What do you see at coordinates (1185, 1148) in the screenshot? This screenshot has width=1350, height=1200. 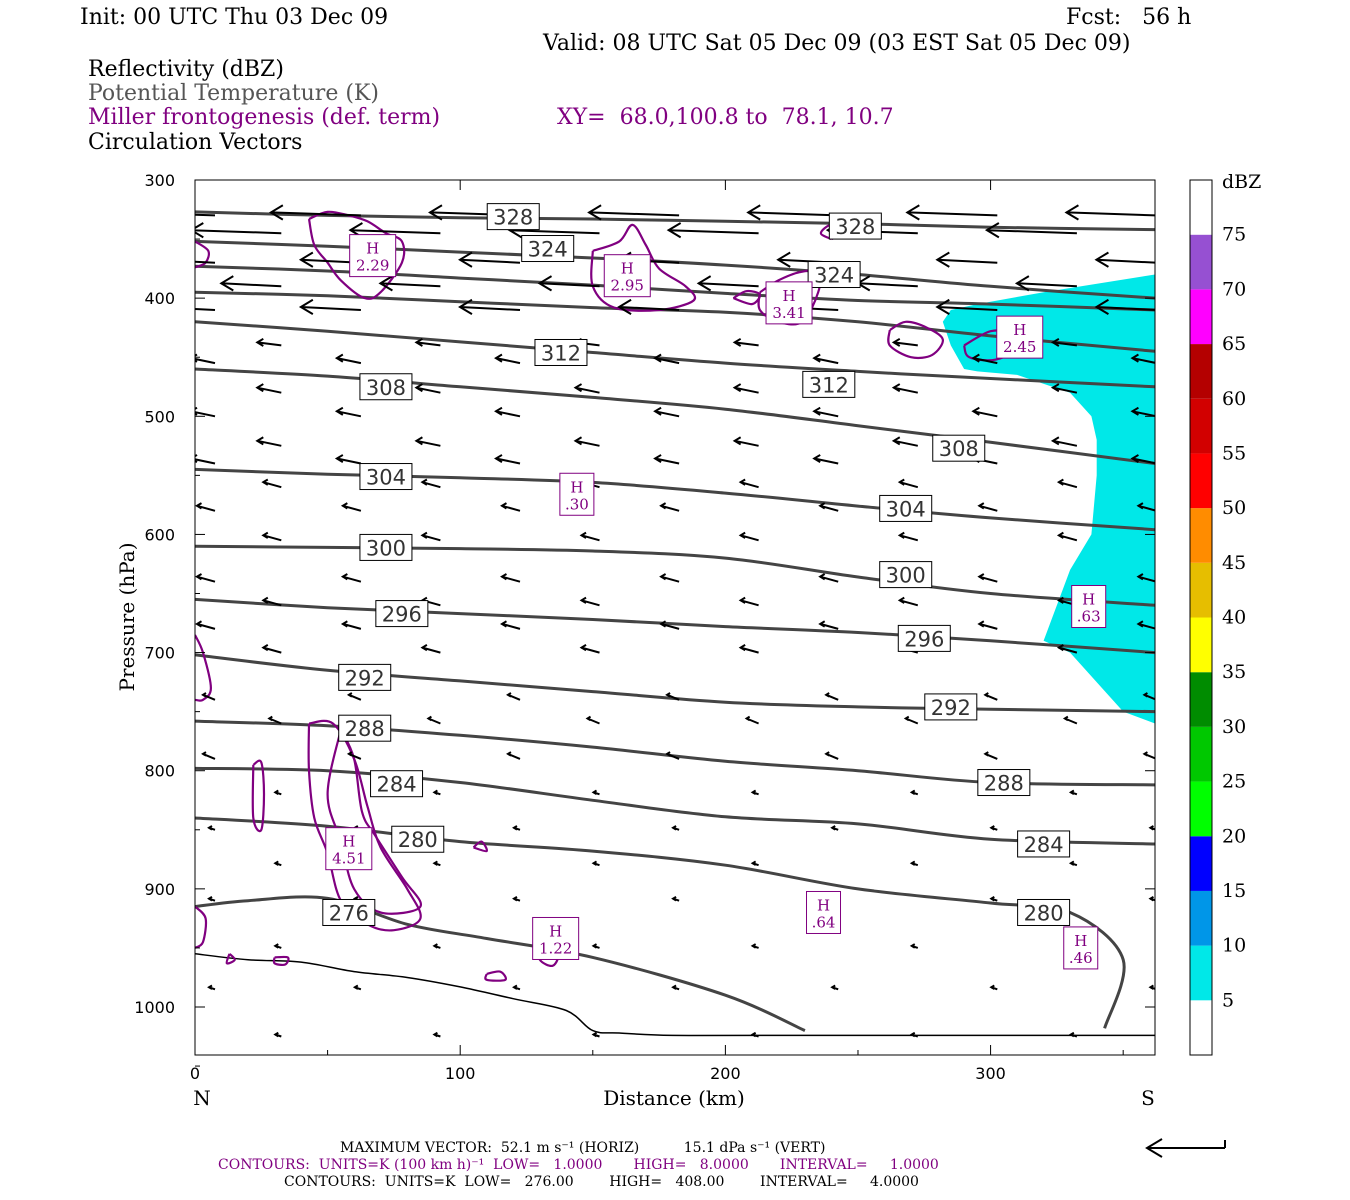 I see `reference-vector-arrow` at bounding box center [1185, 1148].